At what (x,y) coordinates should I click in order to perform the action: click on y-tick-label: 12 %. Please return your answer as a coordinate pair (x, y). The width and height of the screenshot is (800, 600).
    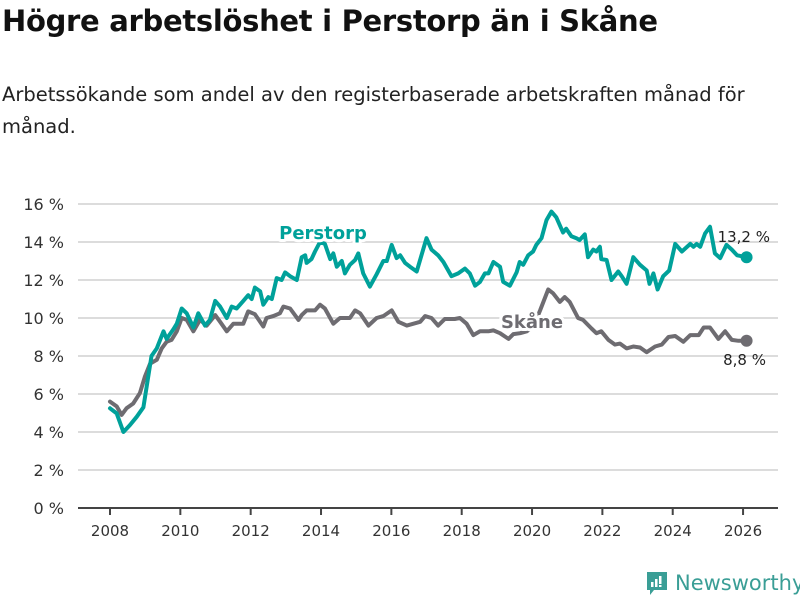
    Looking at the image, I should click on (43, 280).